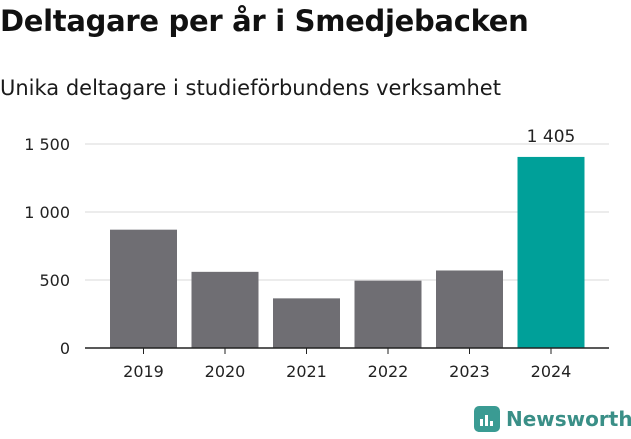 This screenshot has height=439, width=631. Describe the element at coordinates (47, 212) in the screenshot. I see `y-tick-label: 1 000` at that location.